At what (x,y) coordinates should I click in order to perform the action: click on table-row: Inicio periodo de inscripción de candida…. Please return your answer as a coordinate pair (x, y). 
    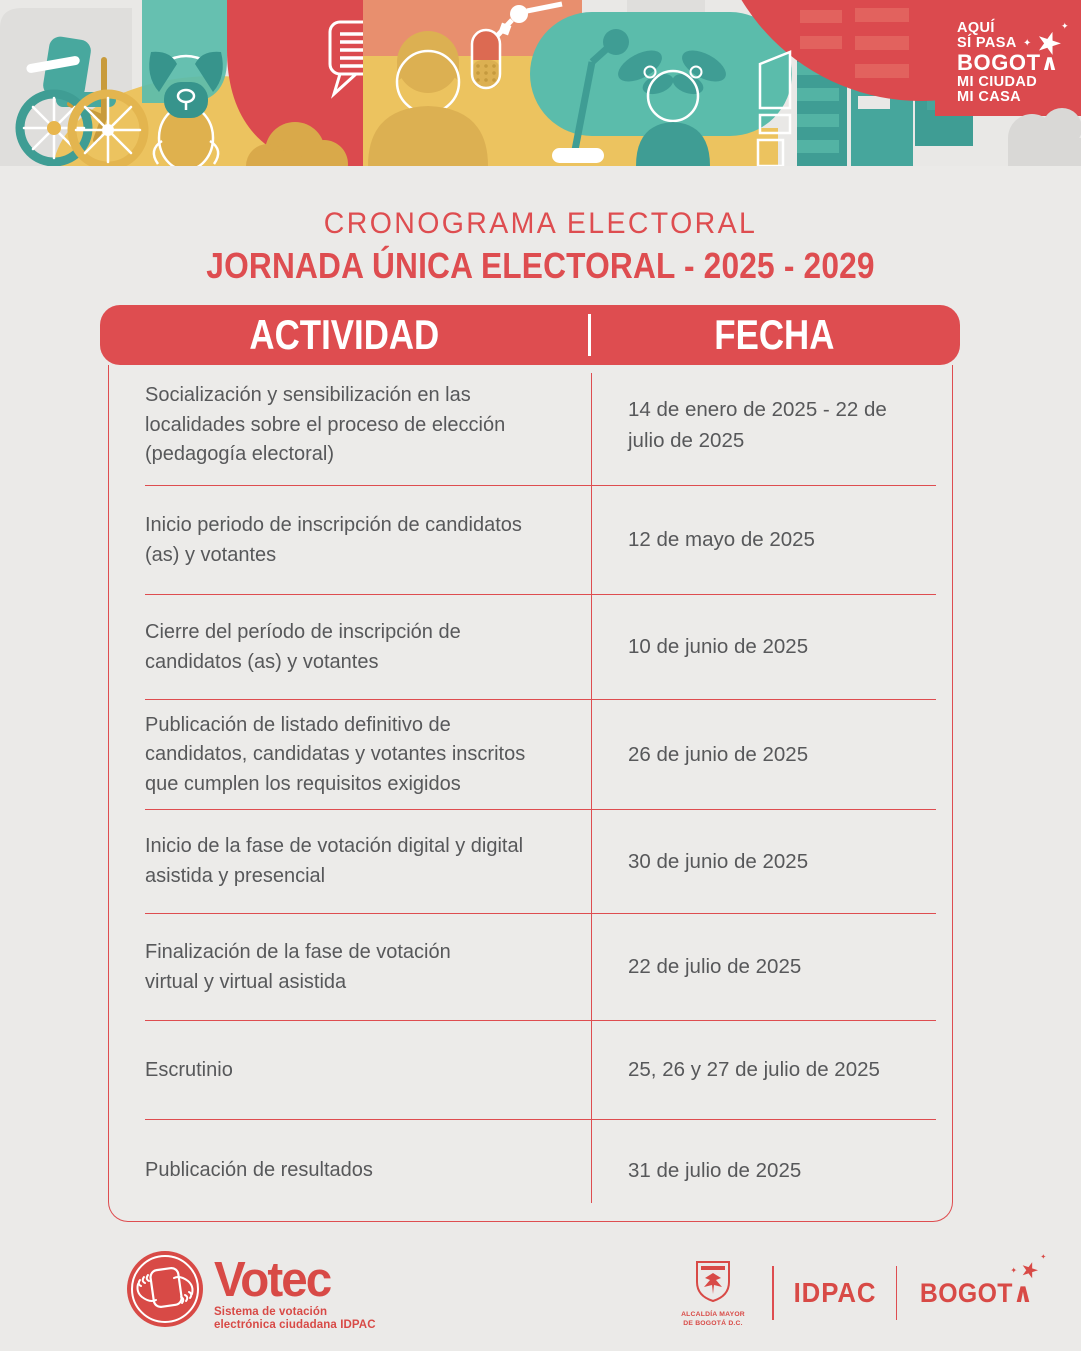
    Looking at the image, I should click on (530, 540).